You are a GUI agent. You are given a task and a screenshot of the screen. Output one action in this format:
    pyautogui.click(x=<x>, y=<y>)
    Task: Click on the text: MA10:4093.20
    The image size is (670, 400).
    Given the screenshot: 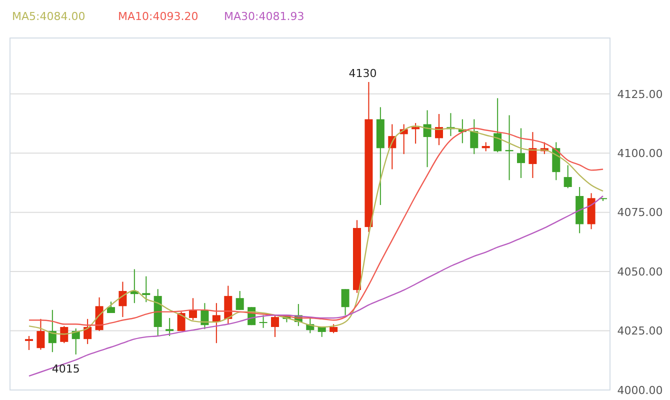 What is the action you would take?
    pyautogui.click(x=158, y=16)
    